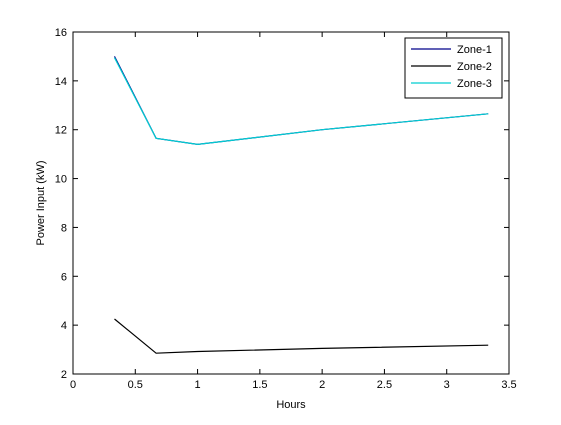 This screenshot has height=425, width=561. I want to click on x-tick-label: 1, so click(198, 385).